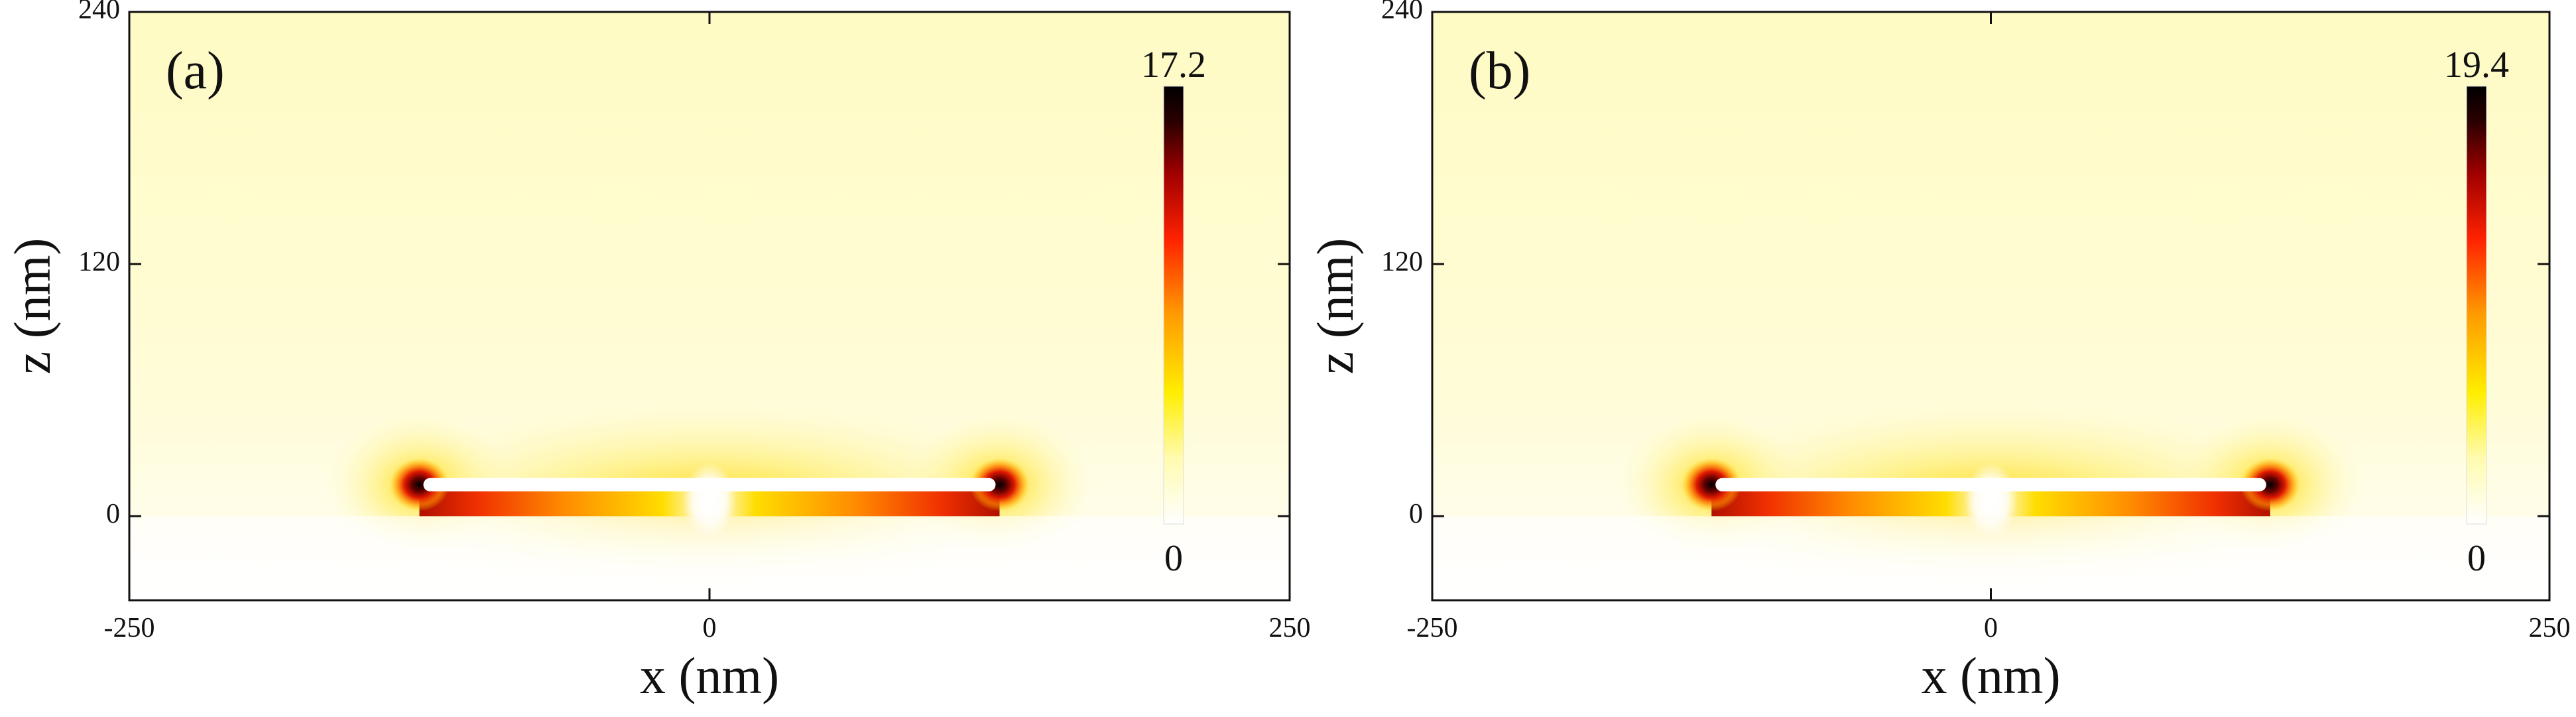  What do you see at coordinates (1499, 71) in the screenshot?
I see `panel-label: (b)` at bounding box center [1499, 71].